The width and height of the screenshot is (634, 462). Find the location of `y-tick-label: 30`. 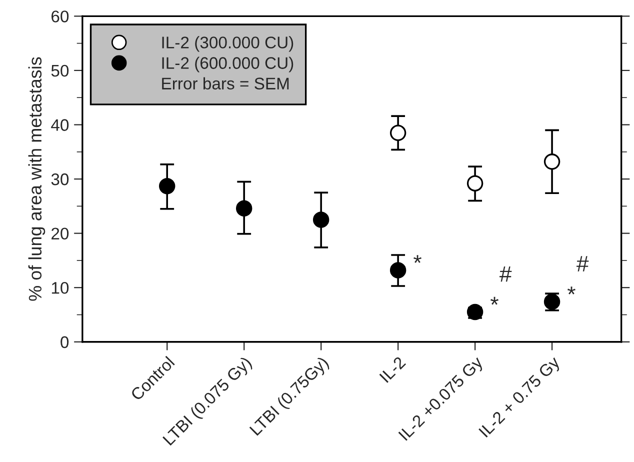

y-tick-label: 30 is located at coordinates (60, 179).